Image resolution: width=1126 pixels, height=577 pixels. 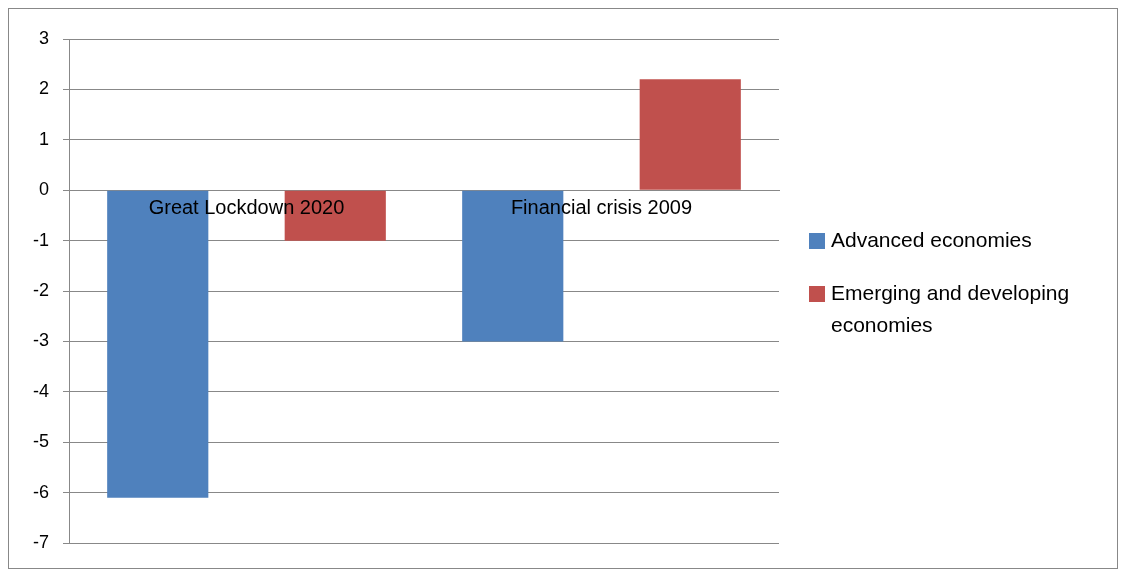 What do you see at coordinates (40, 340) in the screenshot?
I see `y-tick-label: -3` at bounding box center [40, 340].